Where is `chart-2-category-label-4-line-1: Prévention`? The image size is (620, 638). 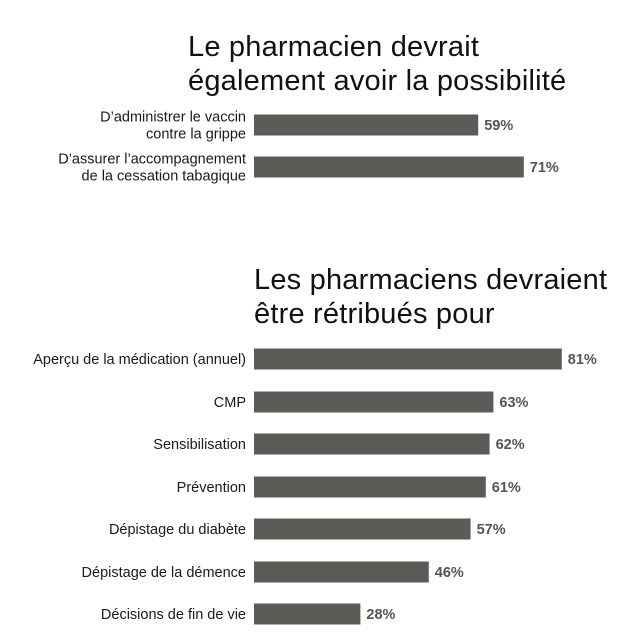
chart-2-category-label-4-line-1: Prévention is located at coordinates (211, 488).